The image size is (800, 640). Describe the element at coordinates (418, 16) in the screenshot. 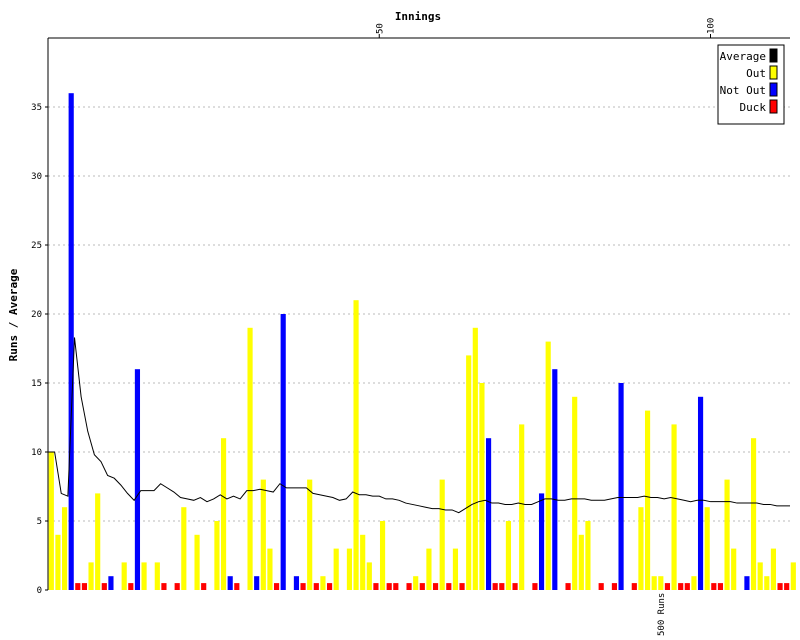

I see `x-axis-label: Innings` at that location.